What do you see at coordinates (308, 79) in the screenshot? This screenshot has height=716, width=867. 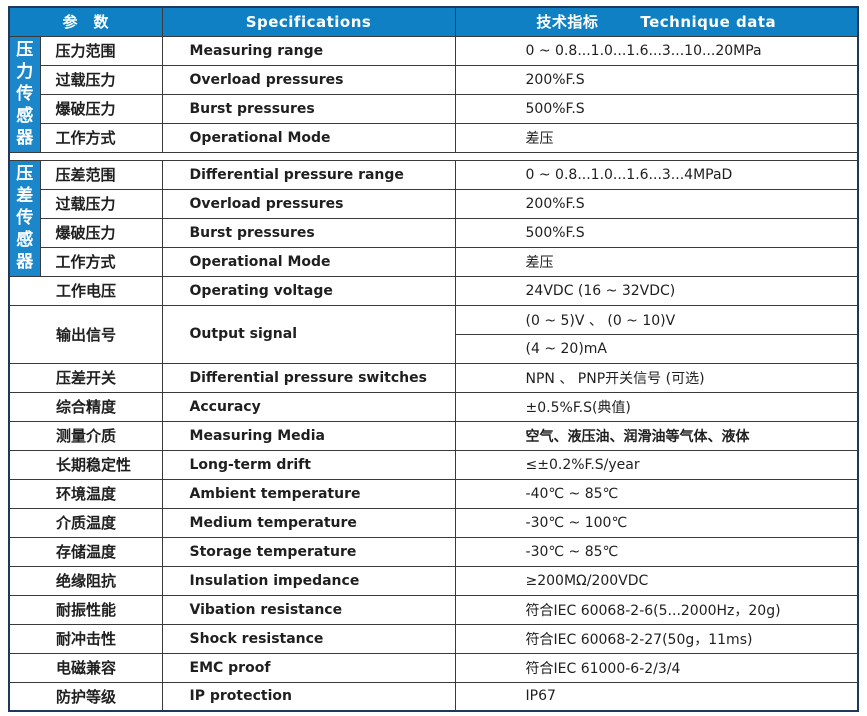 I see `param-en: Overload pressures` at bounding box center [308, 79].